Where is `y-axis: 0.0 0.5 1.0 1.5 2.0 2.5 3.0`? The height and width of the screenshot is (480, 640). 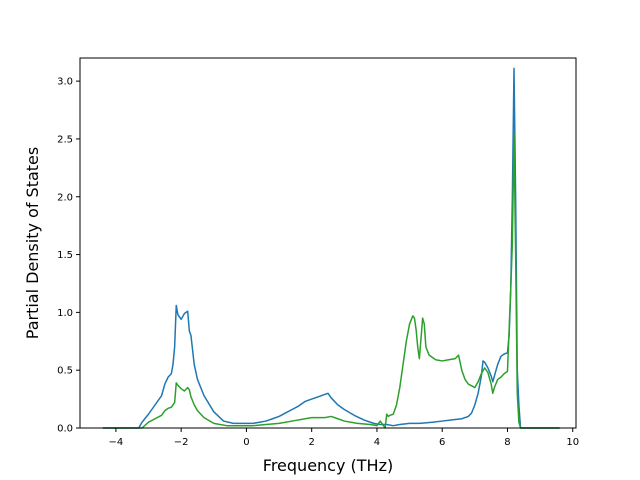 y-axis: 0.0 0.5 1.0 1.5 2.0 2.5 3.0 is located at coordinates (68, 256).